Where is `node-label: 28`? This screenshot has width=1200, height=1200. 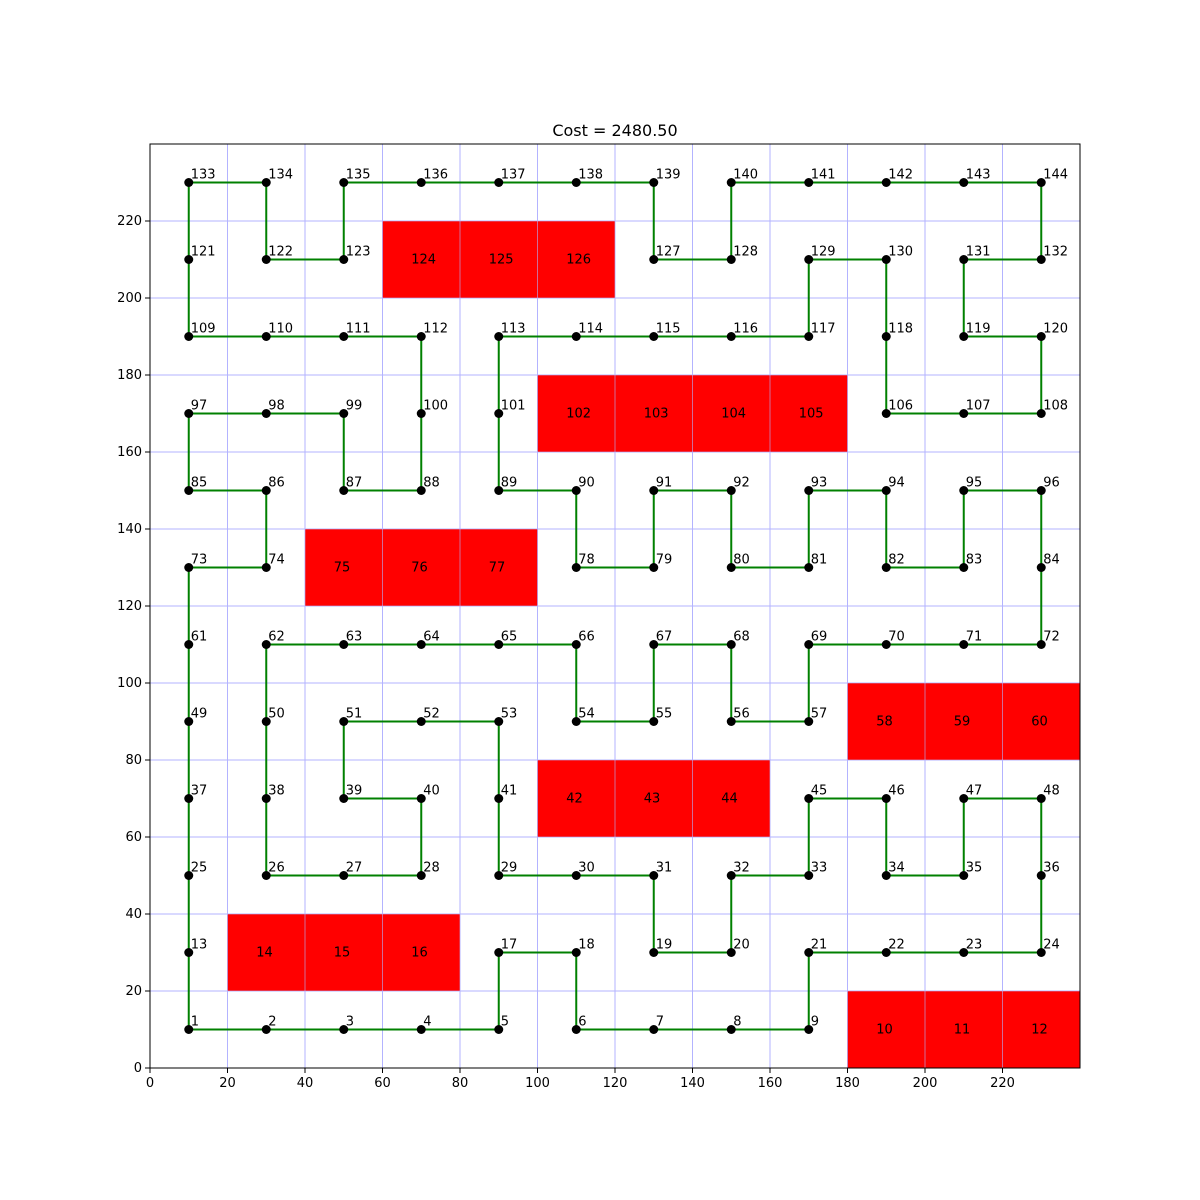 node-label: 28 is located at coordinates (431, 868).